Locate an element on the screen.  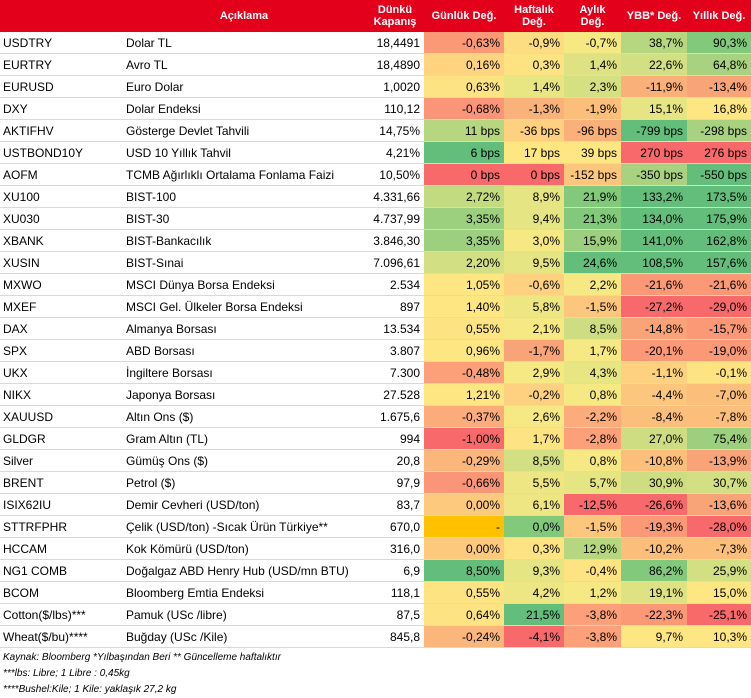
cell-monthly: 21,9% is located at coordinates (592, 196).